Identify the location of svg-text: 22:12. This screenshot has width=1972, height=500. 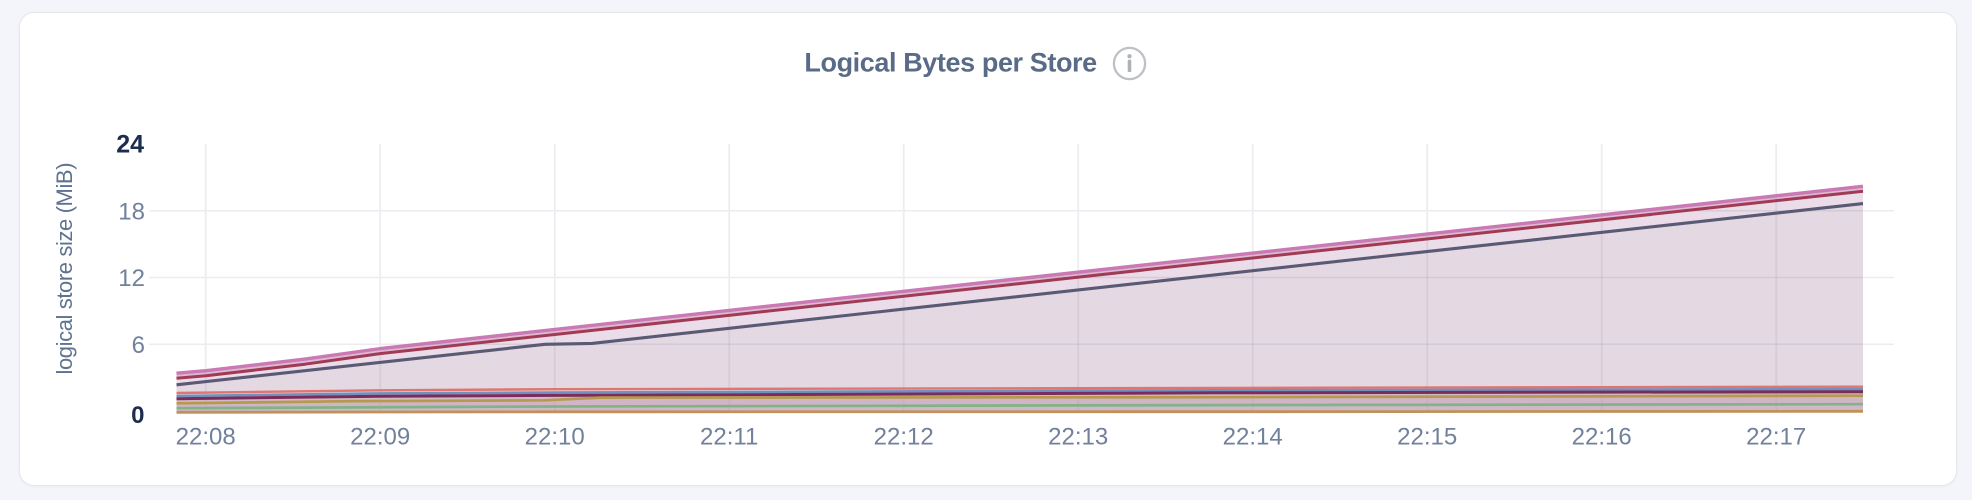
(904, 437).